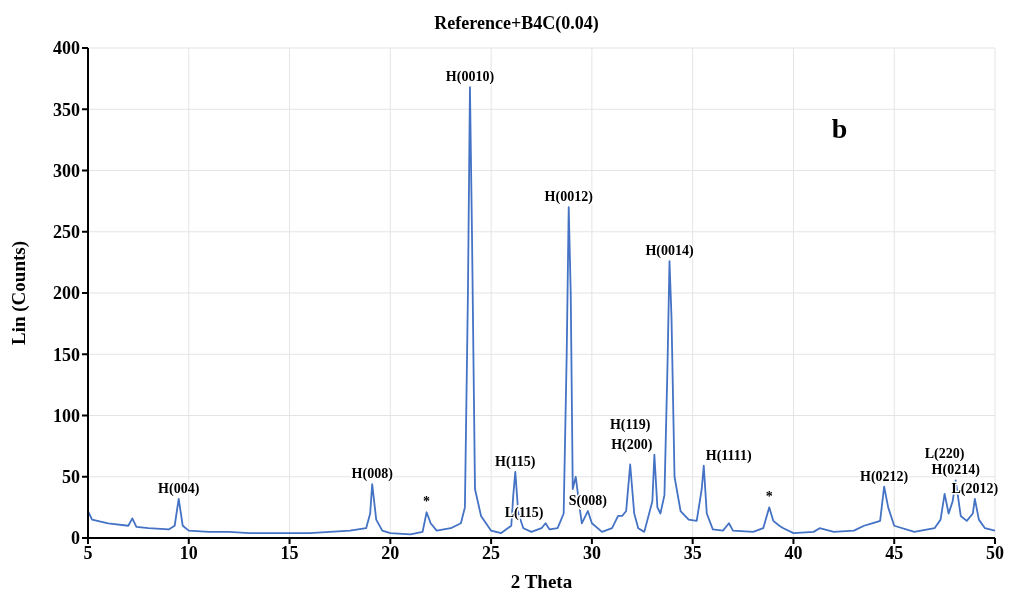 The image size is (1033, 612). What do you see at coordinates (669, 251) in the screenshot?
I see `annotation: H(0014)` at bounding box center [669, 251].